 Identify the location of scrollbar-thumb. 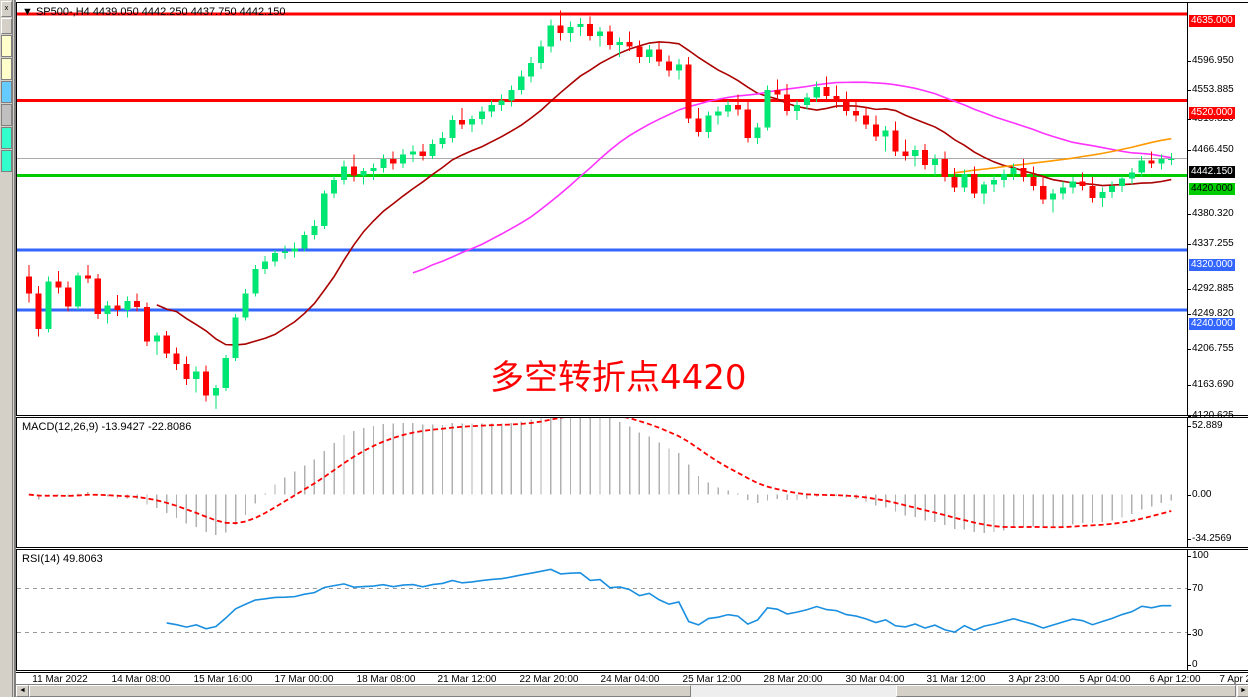
(360, 691).